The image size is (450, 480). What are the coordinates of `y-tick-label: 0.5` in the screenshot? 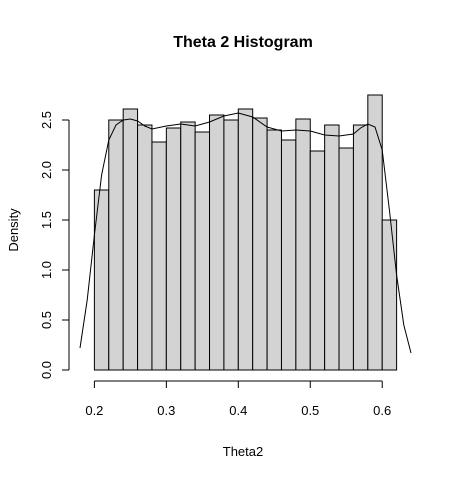 It's located at (46, 320).